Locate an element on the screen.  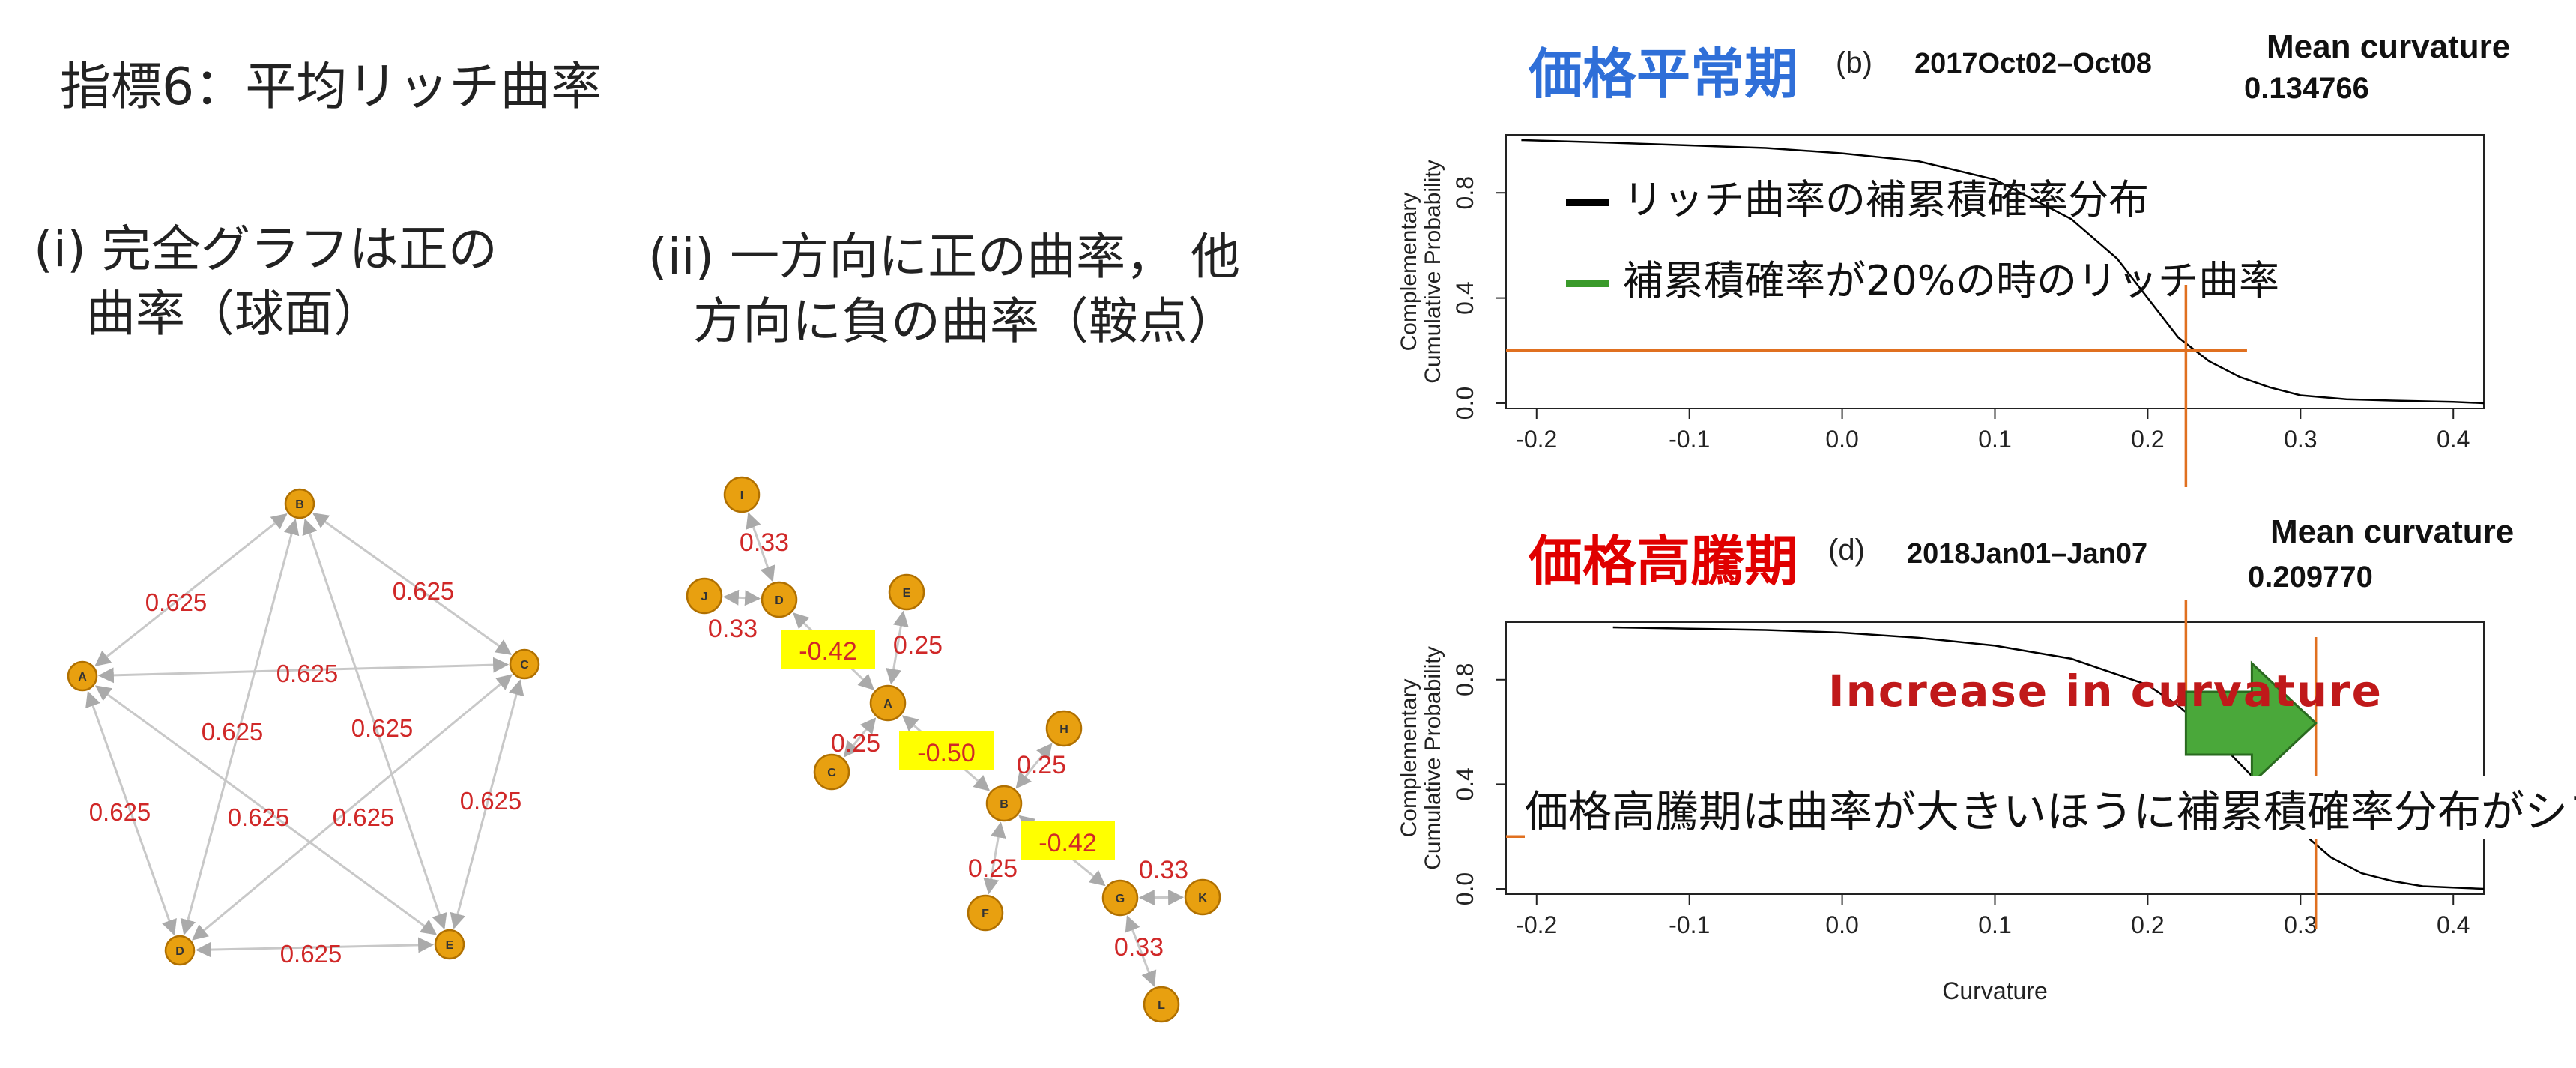
period-normal-title: 価格平常期 is located at coordinates (1664, 74).